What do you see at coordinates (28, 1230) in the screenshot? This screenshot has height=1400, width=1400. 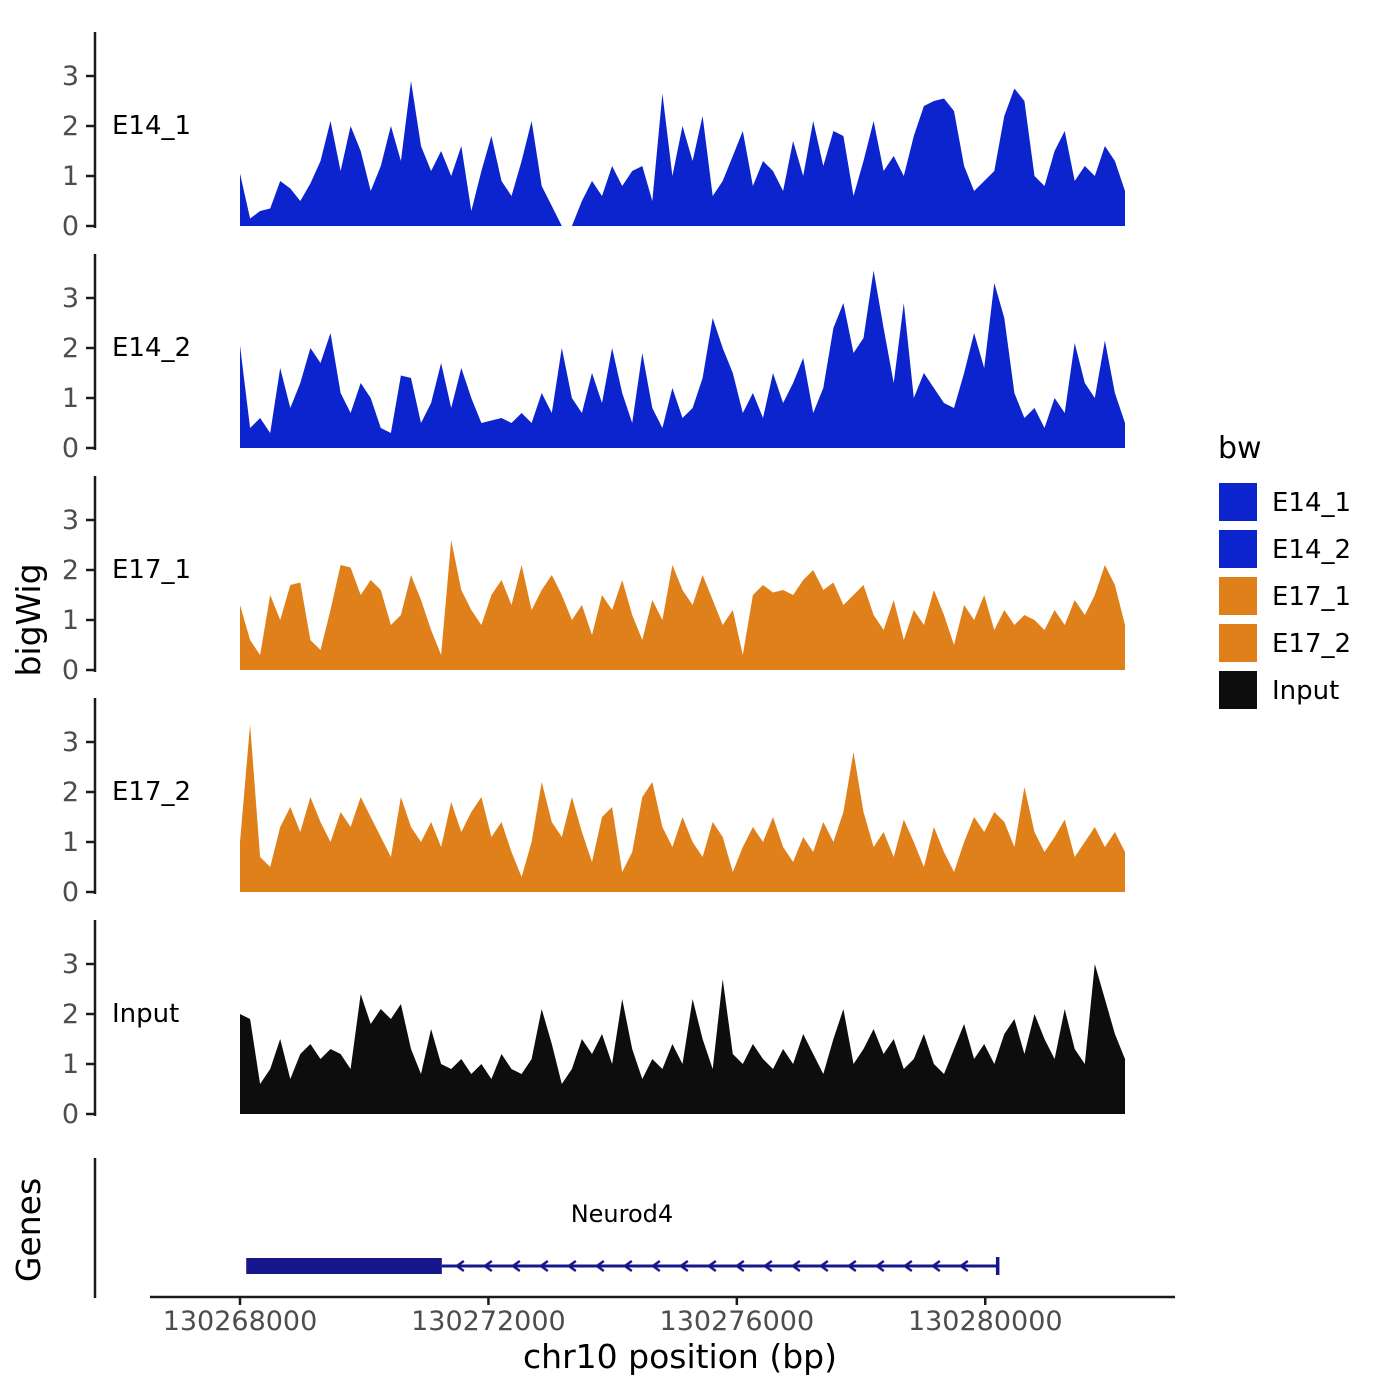 I see `y-axis-title-genes: Genes` at bounding box center [28, 1230].